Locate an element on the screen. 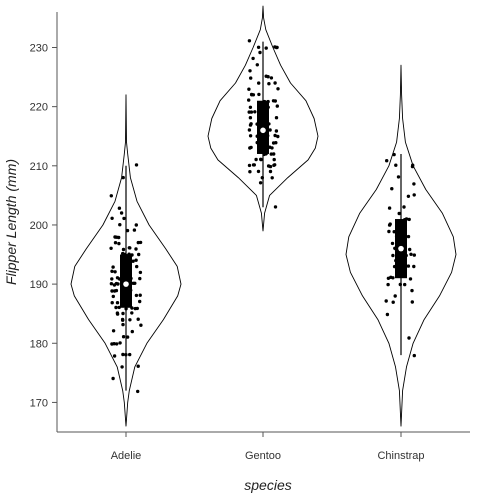  y-tick-label: 180 is located at coordinates (39, 344).